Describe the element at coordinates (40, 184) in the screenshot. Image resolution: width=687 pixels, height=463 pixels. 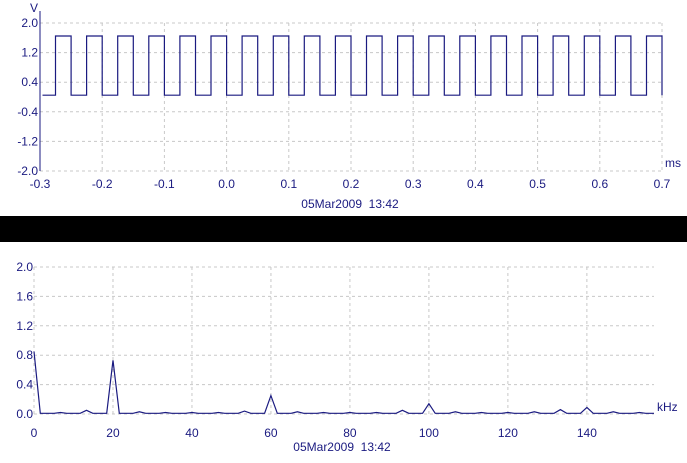
I see `x-tick-label: -0.3` at that location.